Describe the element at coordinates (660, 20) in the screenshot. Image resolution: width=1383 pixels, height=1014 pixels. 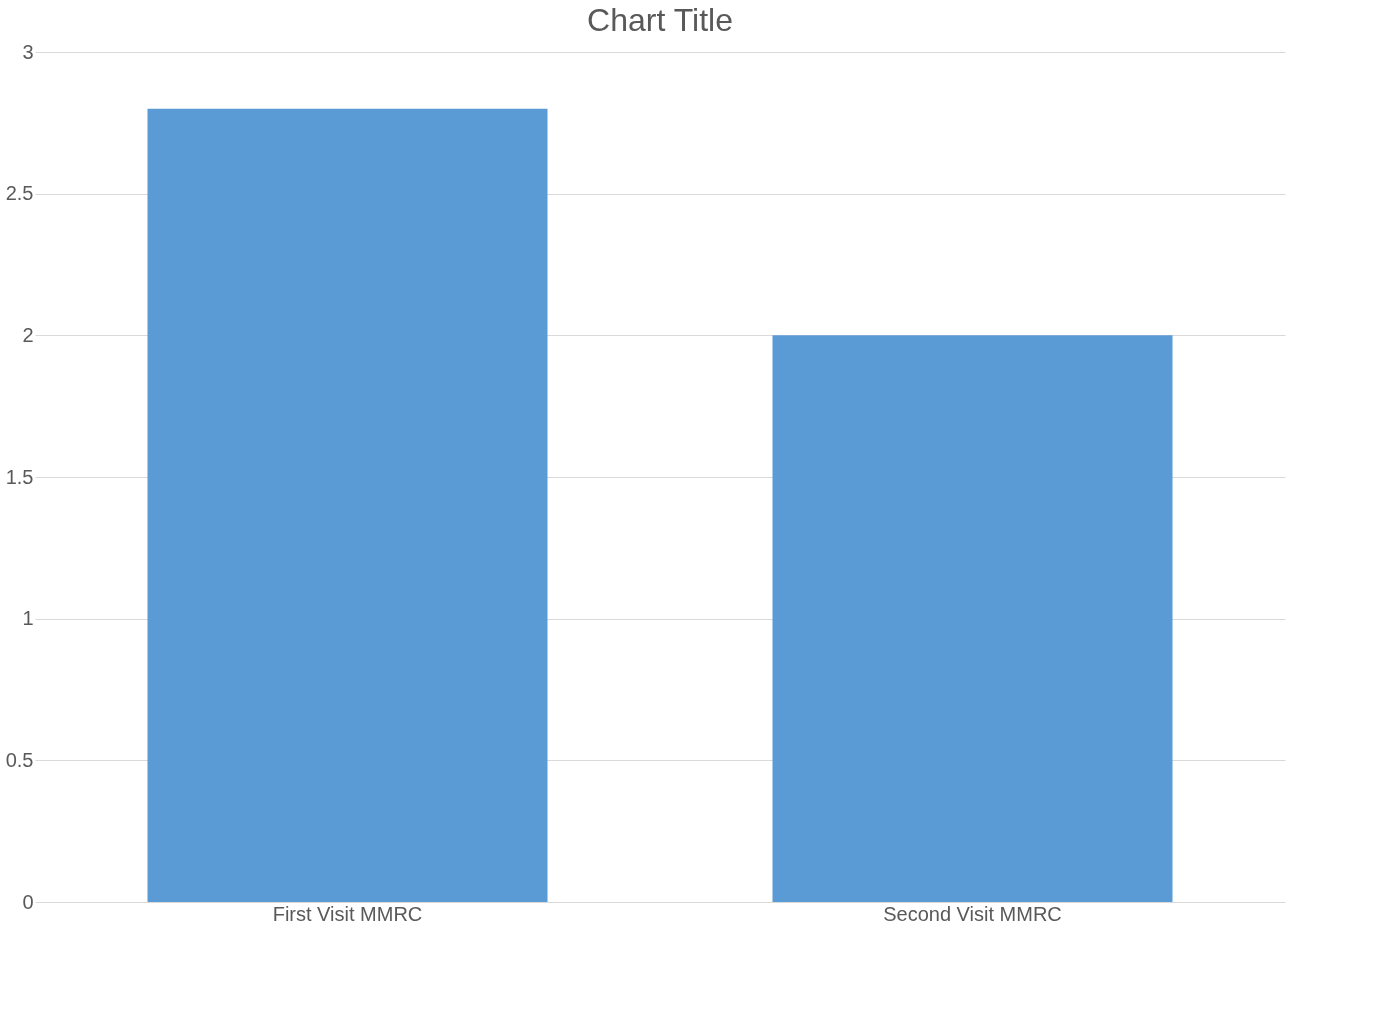
I see `chart-title: Chart Title` at that location.